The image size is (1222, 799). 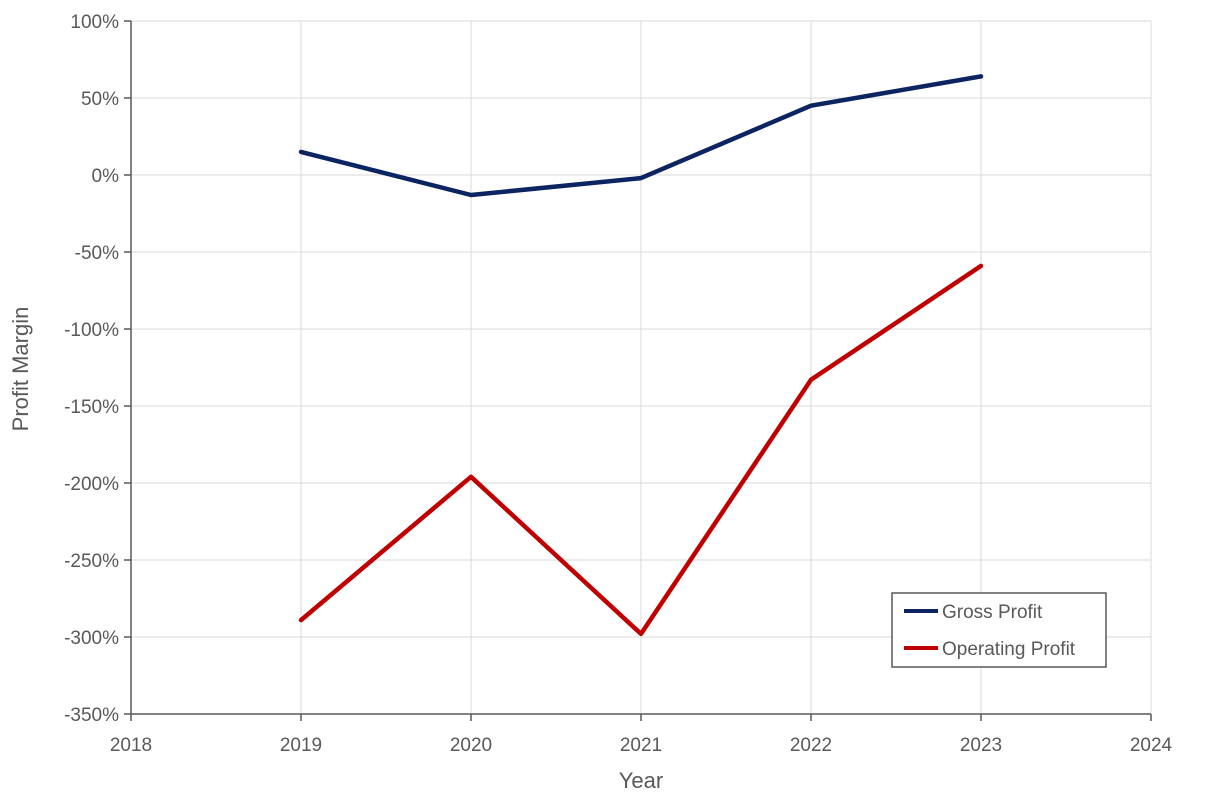 What do you see at coordinates (981, 745) in the screenshot?
I see `x-tick-label: 2023` at bounding box center [981, 745].